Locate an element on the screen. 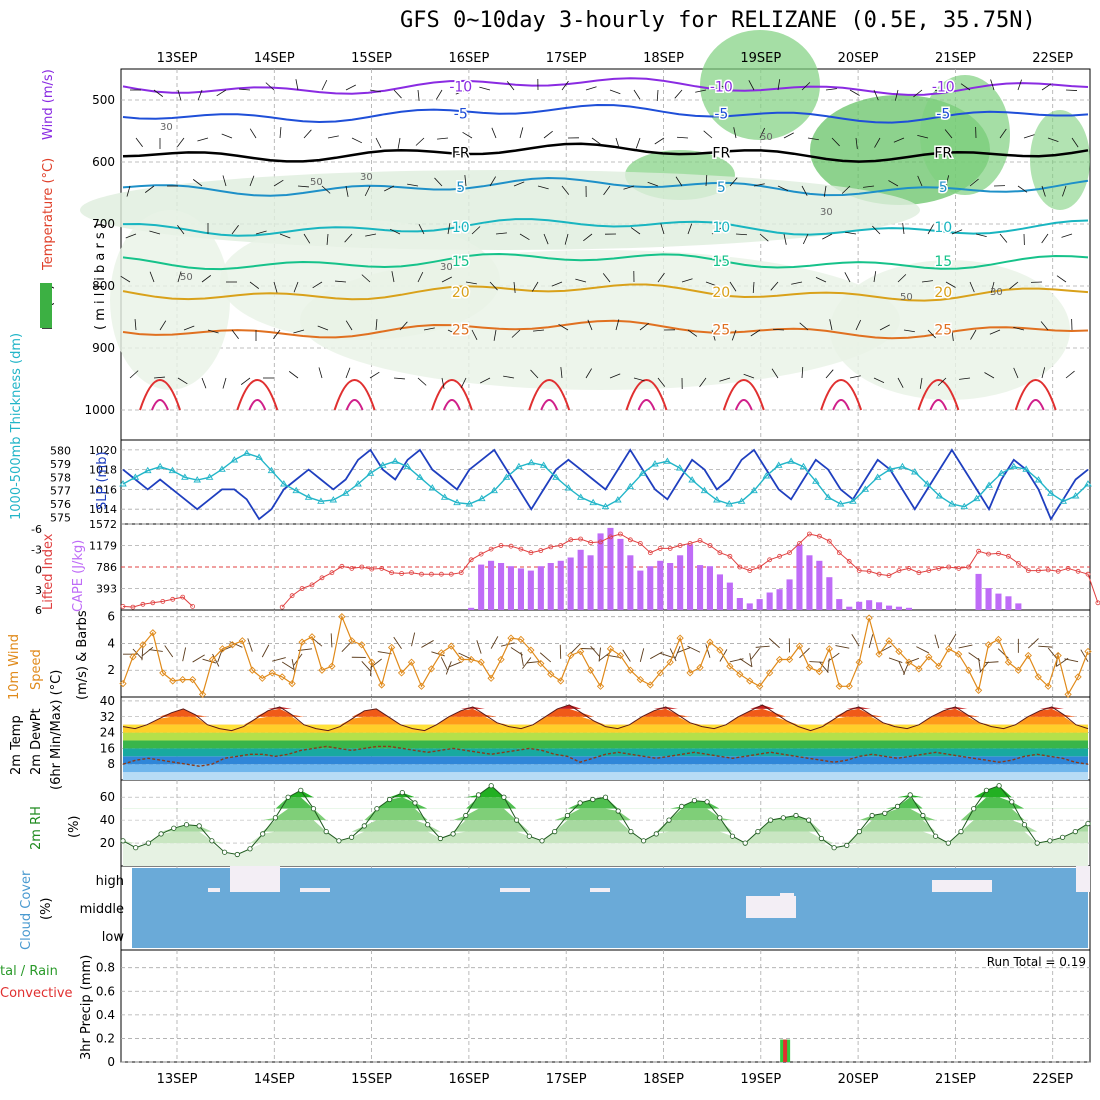  slp-line is located at coordinates (605, 485).